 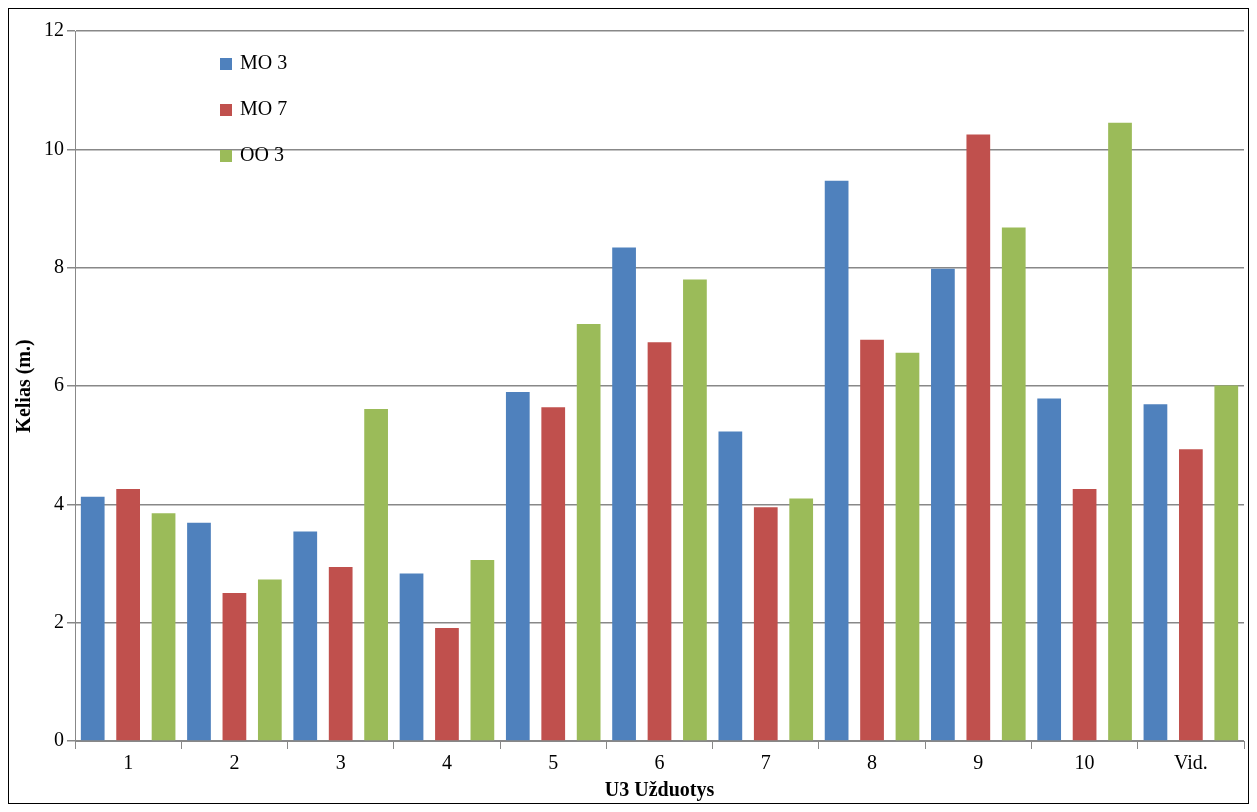 What do you see at coordinates (59, 265) in the screenshot?
I see `y-tick-label: 8` at bounding box center [59, 265].